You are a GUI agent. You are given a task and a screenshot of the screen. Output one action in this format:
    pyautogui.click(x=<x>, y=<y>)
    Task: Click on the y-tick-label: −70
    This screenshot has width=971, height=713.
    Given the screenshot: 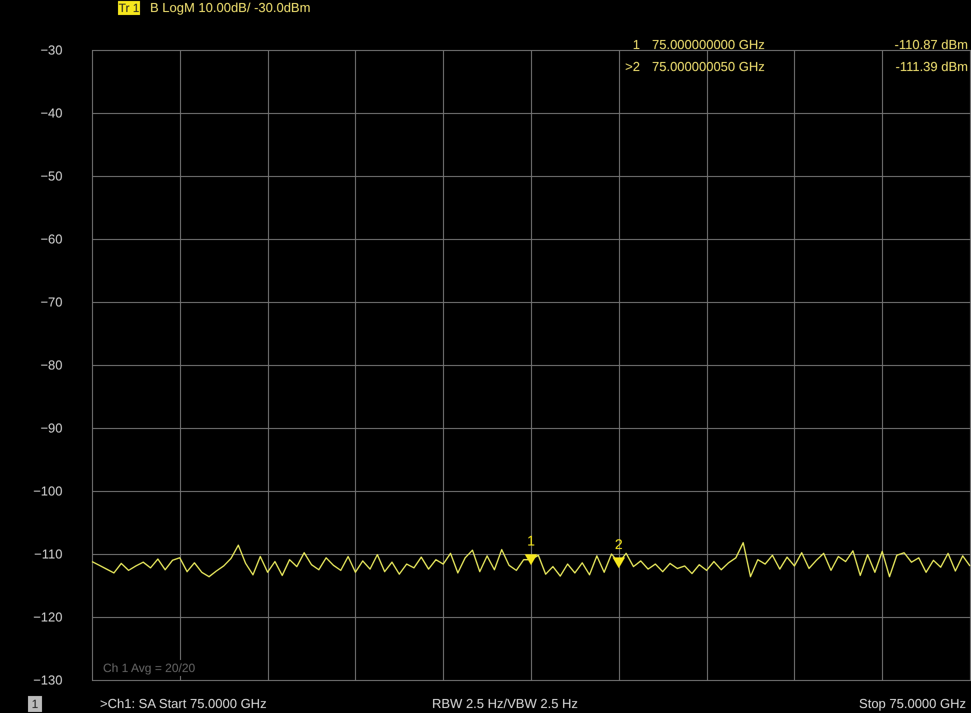 What is the action you would take?
    pyautogui.click(x=51, y=302)
    